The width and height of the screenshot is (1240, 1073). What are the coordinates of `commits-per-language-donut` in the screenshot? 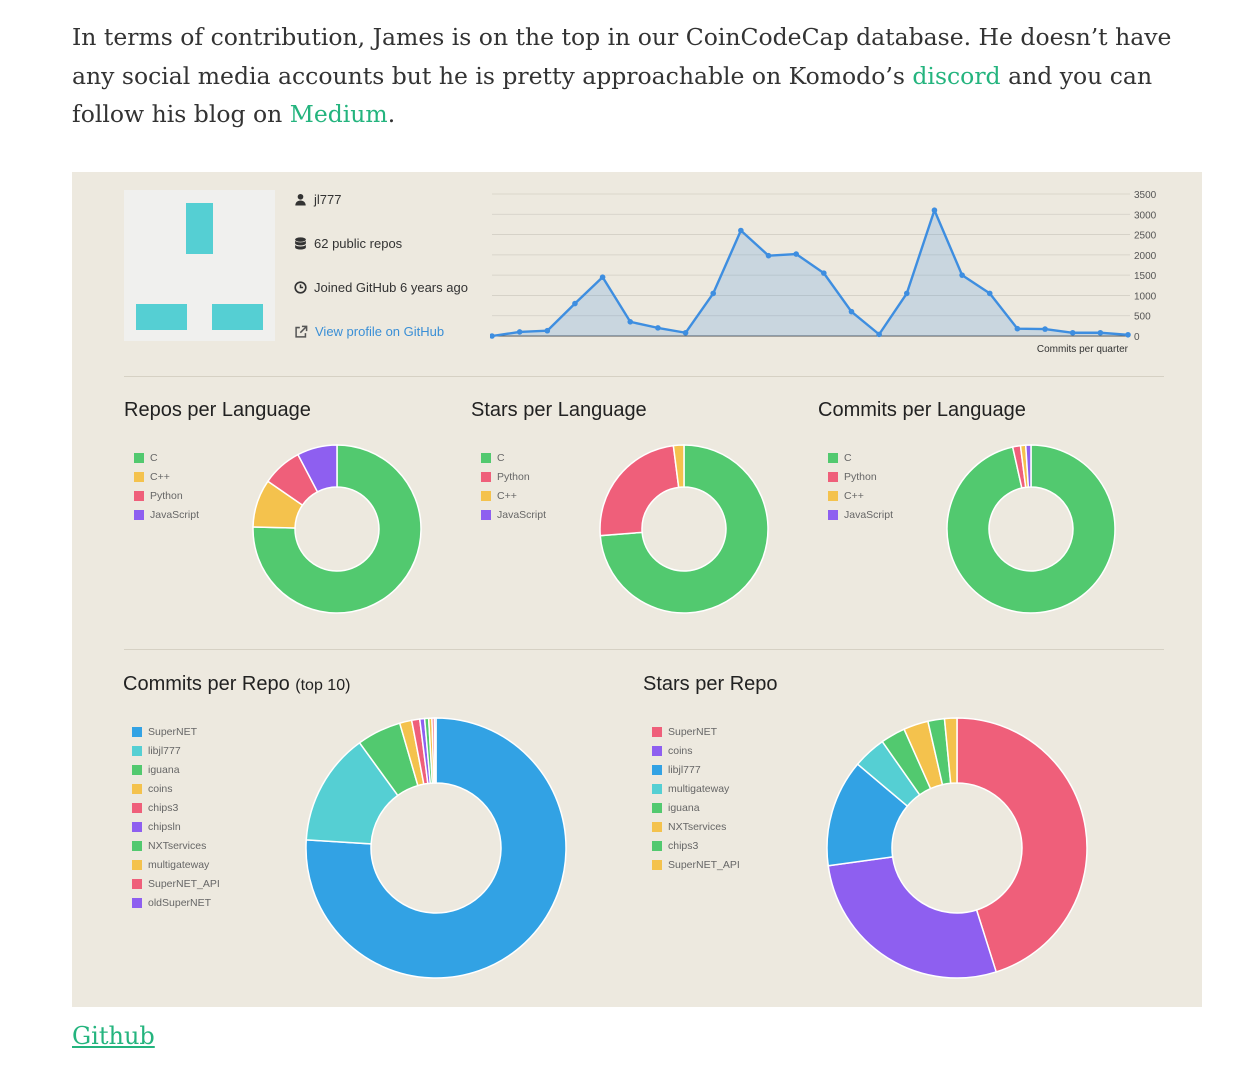 It's located at (1031, 529).